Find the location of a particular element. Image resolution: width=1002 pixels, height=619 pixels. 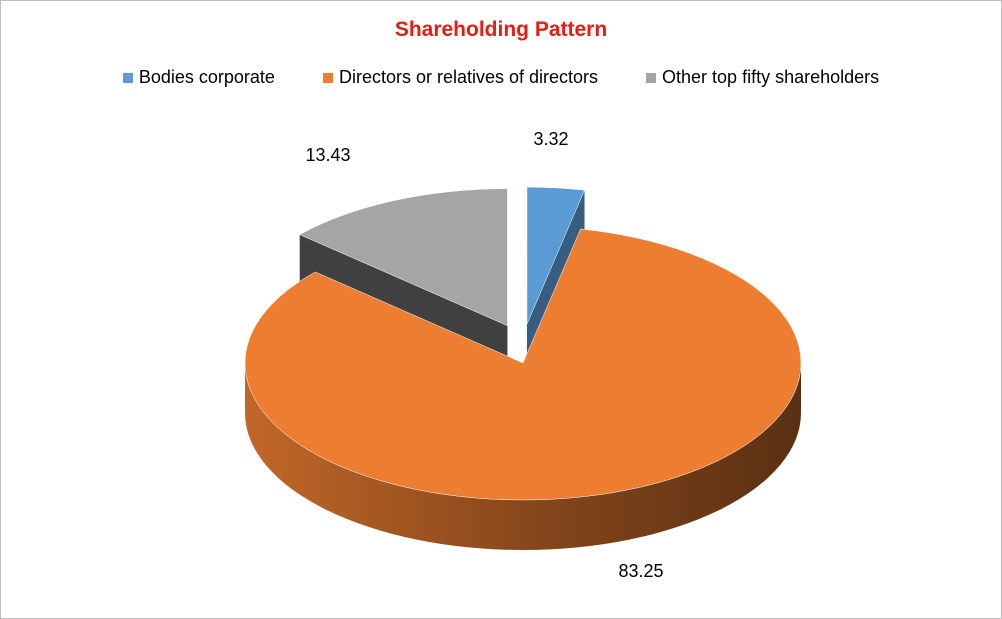

legend-label: Directors or relatives of directors is located at coordinates (468, 77).